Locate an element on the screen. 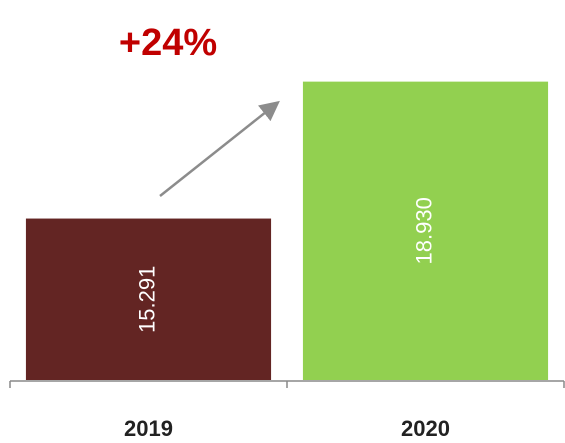  growth-annotation: +24% is located at coordinates (168, 43).